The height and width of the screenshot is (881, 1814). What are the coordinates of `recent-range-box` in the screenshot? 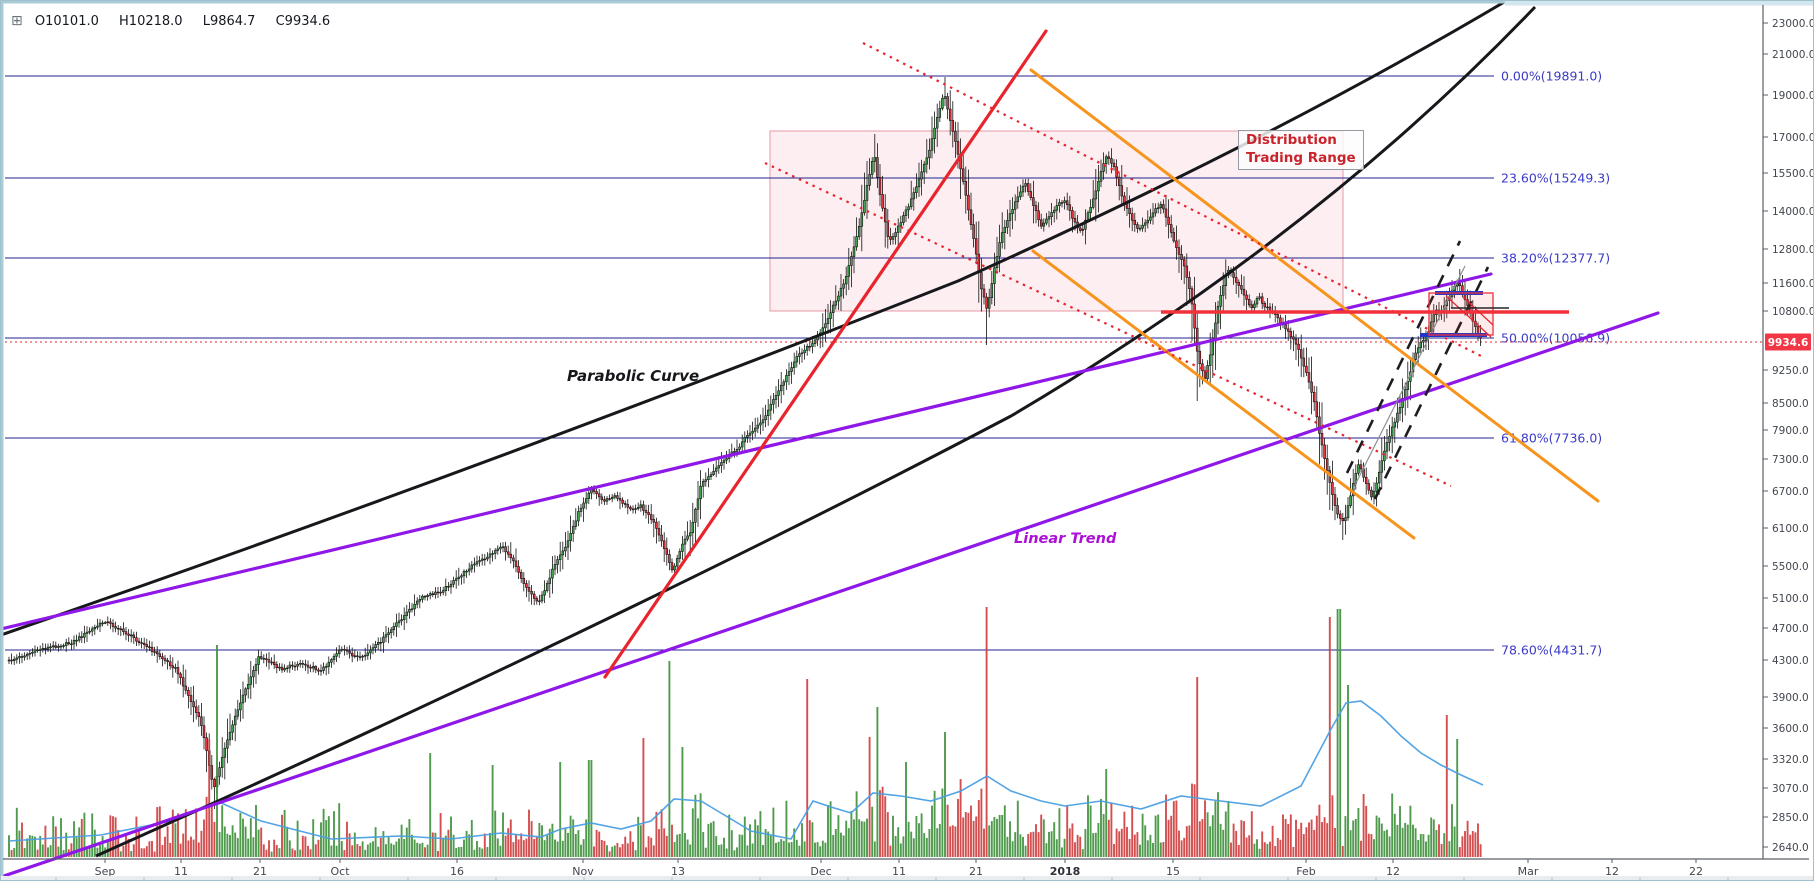 It's located at (1461, 314).